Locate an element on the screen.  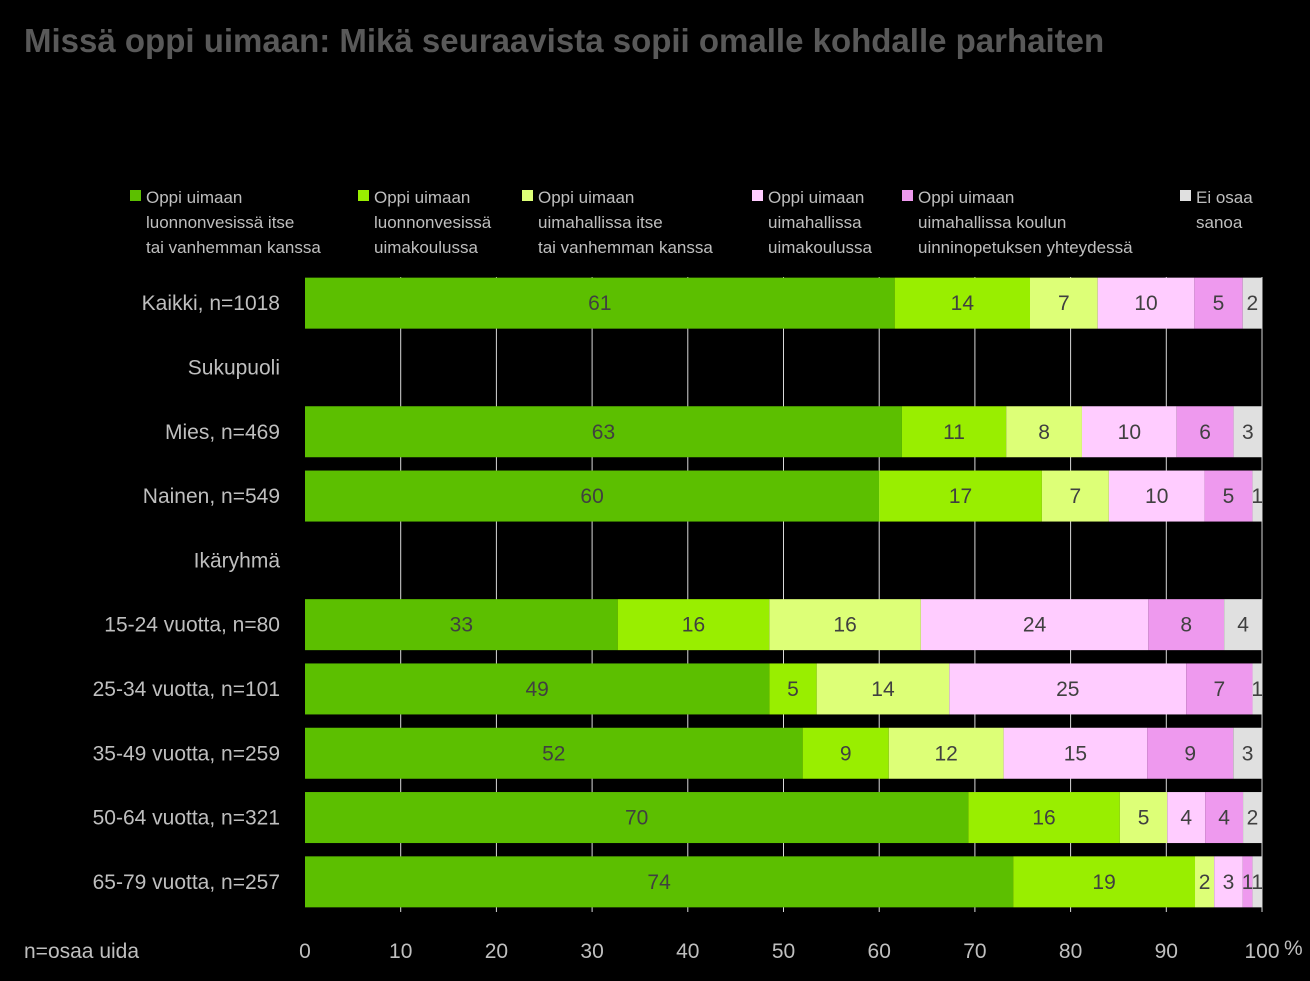
data-label: 4 is located at coordinates (1224, 818).